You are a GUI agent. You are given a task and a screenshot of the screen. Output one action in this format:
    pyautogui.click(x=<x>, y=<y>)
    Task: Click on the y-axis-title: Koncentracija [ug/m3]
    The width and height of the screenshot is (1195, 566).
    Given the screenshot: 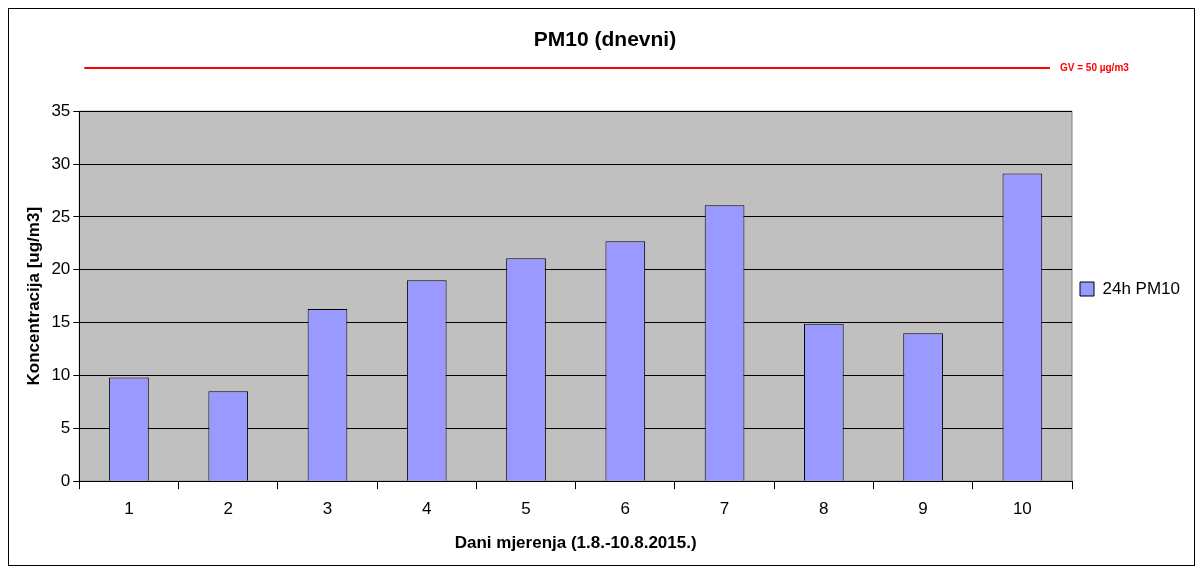 What is the action you would take?
    pyautogui.click(x=33, y=296)
    